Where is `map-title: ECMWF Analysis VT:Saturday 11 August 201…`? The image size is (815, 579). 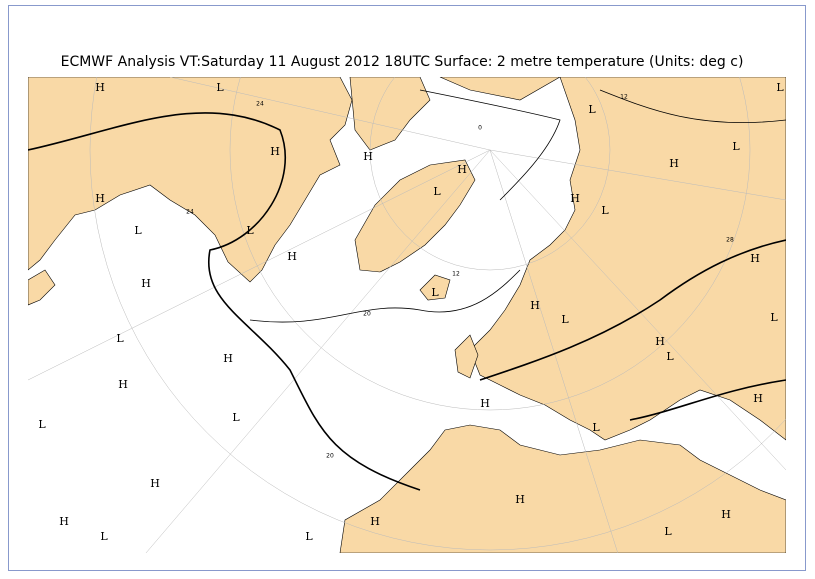 map-title: ECMWF Analysis VT:Saturday 11 August 201… is located at coordinates (402, 62).